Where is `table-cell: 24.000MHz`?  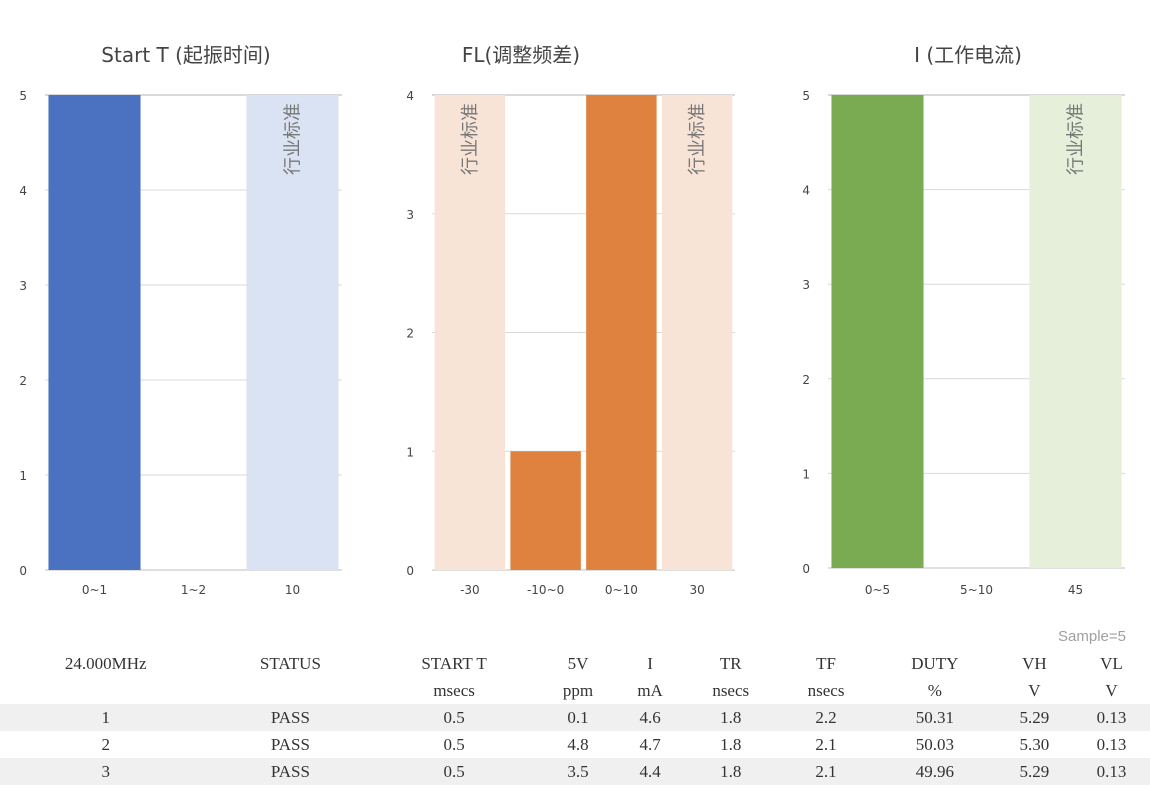 table-cell: 24.000MHz is located at coordinates (105, 663).